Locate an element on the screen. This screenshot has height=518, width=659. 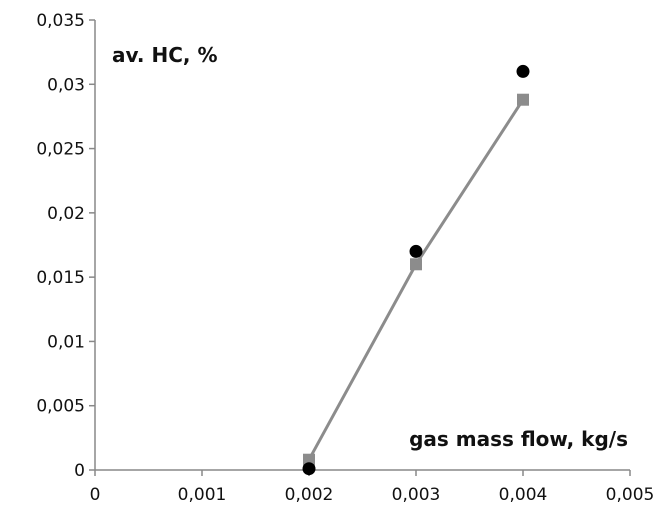
x-tick-label: 0,001 is located at coordinates (202, 495).